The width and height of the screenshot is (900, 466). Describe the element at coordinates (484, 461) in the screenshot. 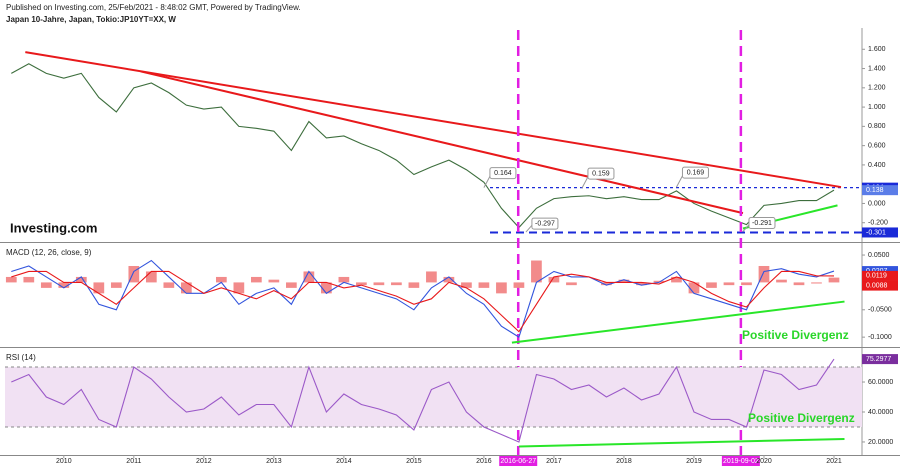

I see `x-tick-label: 2016` at that location.